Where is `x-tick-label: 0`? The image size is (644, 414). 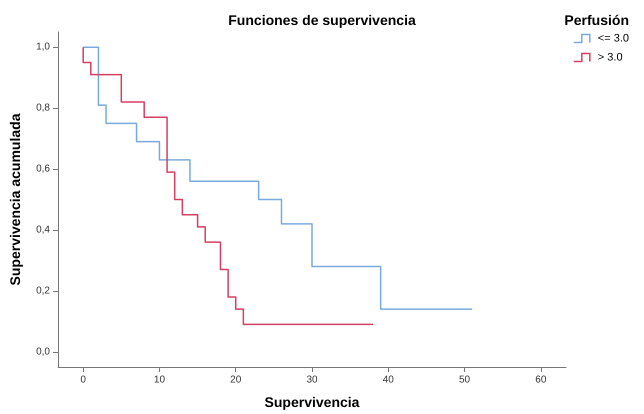
x-tick-label: 0 is located at coordinates (83, 380).